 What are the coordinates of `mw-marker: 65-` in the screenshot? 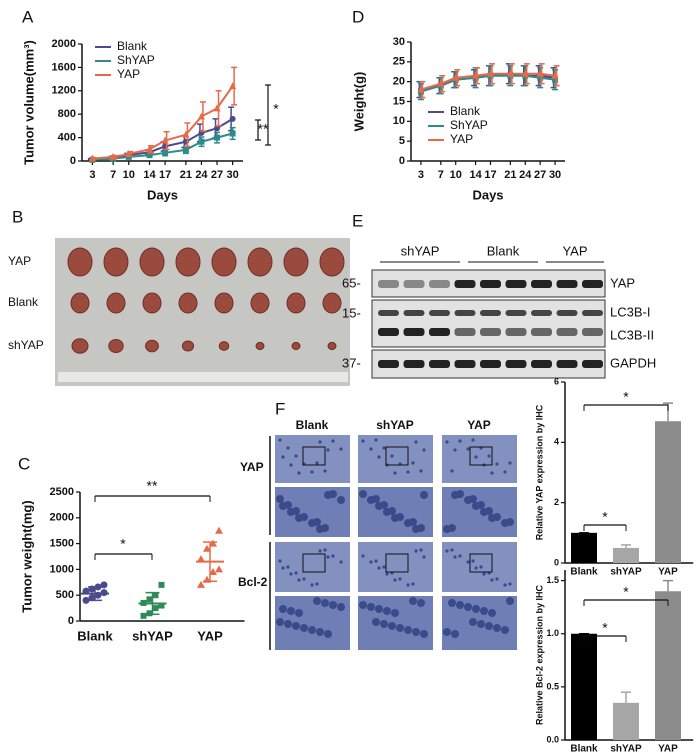 It's located at (351, 282).